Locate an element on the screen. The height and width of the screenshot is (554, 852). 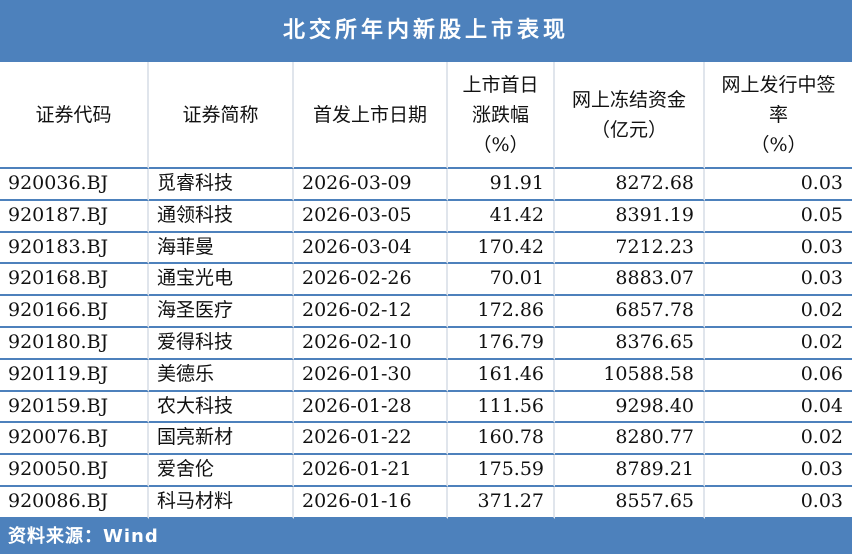
table-cell: 2026-01-16 is located at coordinates (371, 502).